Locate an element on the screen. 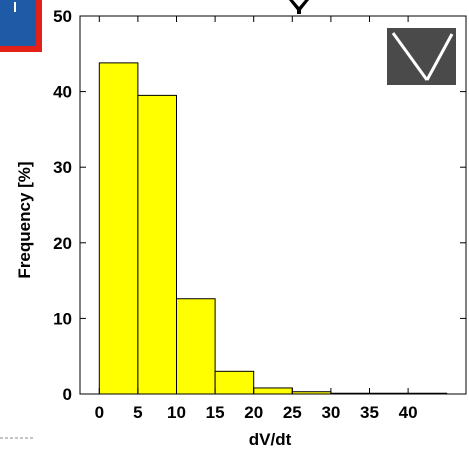 The image size is (469, 449). y-axis-title: Frequency [%] is located at coordinates (24, 219).